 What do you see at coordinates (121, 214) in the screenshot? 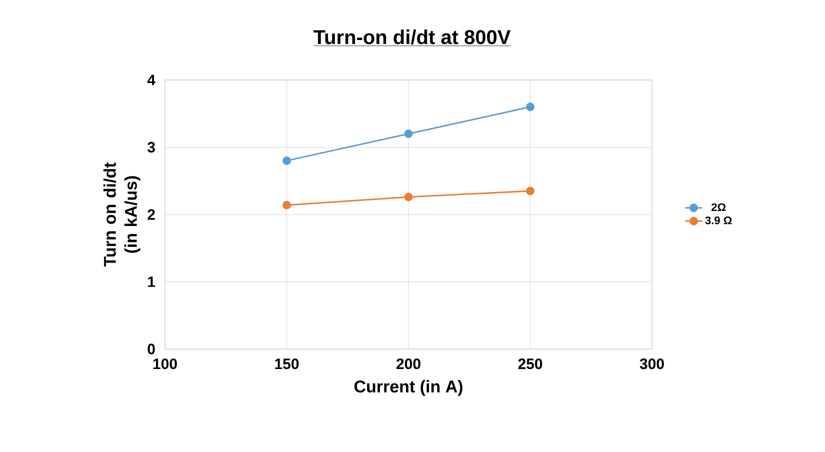
I see `y-axis-title: Turn on di/dt (in kA/us)` at bounding box center [121, 214].